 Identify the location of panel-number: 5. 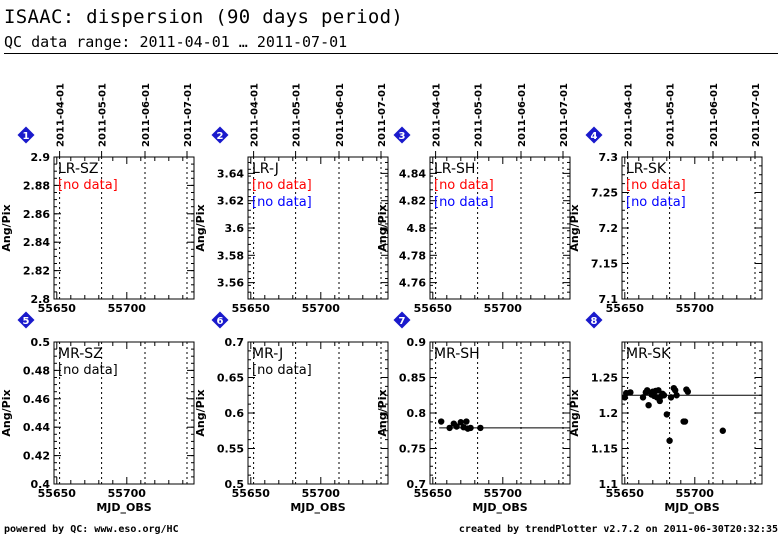
(26, 321).